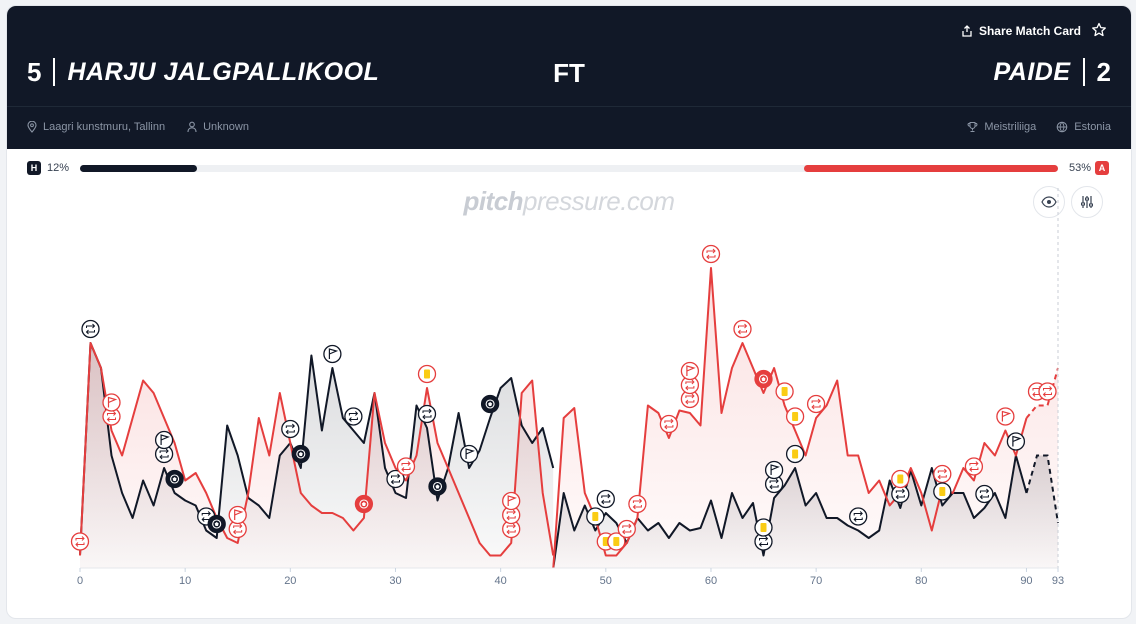 The width and height of the screenshot is (1136, 624). Describe the element at coordinates (1062, 127) in the screenshot. I see `globe-icon` at that location.